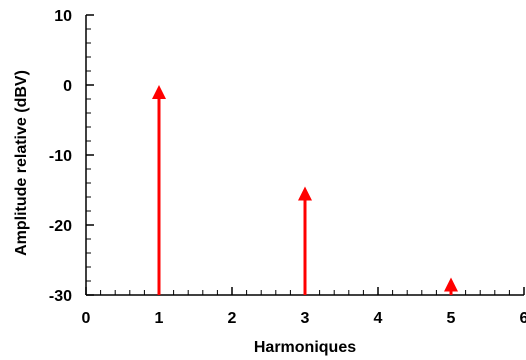  Describe the element at coordinates (305, 347) in the screenshot. I see `x-axis-title: Harmoniques` at that location.